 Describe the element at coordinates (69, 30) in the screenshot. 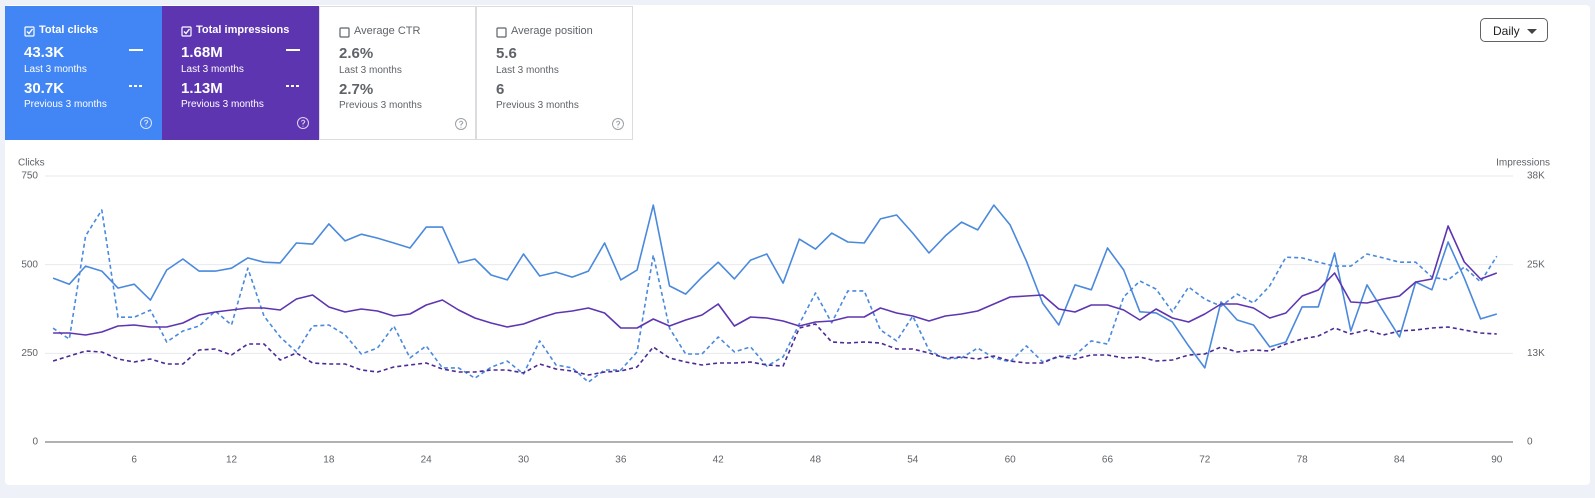

I see `metric-label: Total clicks` at that location.